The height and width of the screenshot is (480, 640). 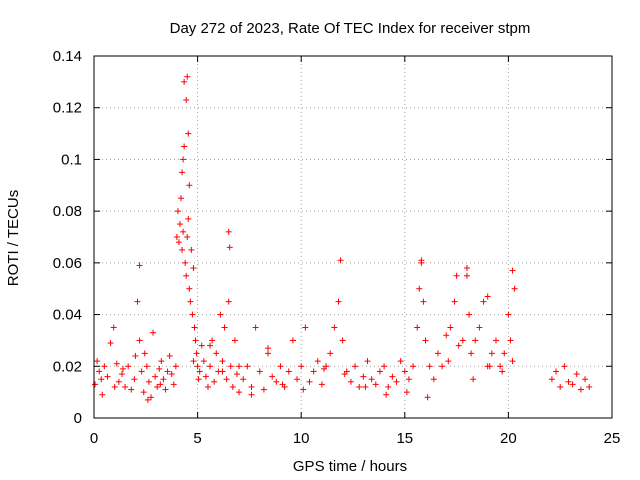 What do you see at coordinates (197, 438) in the screenshot?
I see `x-tick-label: 5` at bounding box center [197, 438].